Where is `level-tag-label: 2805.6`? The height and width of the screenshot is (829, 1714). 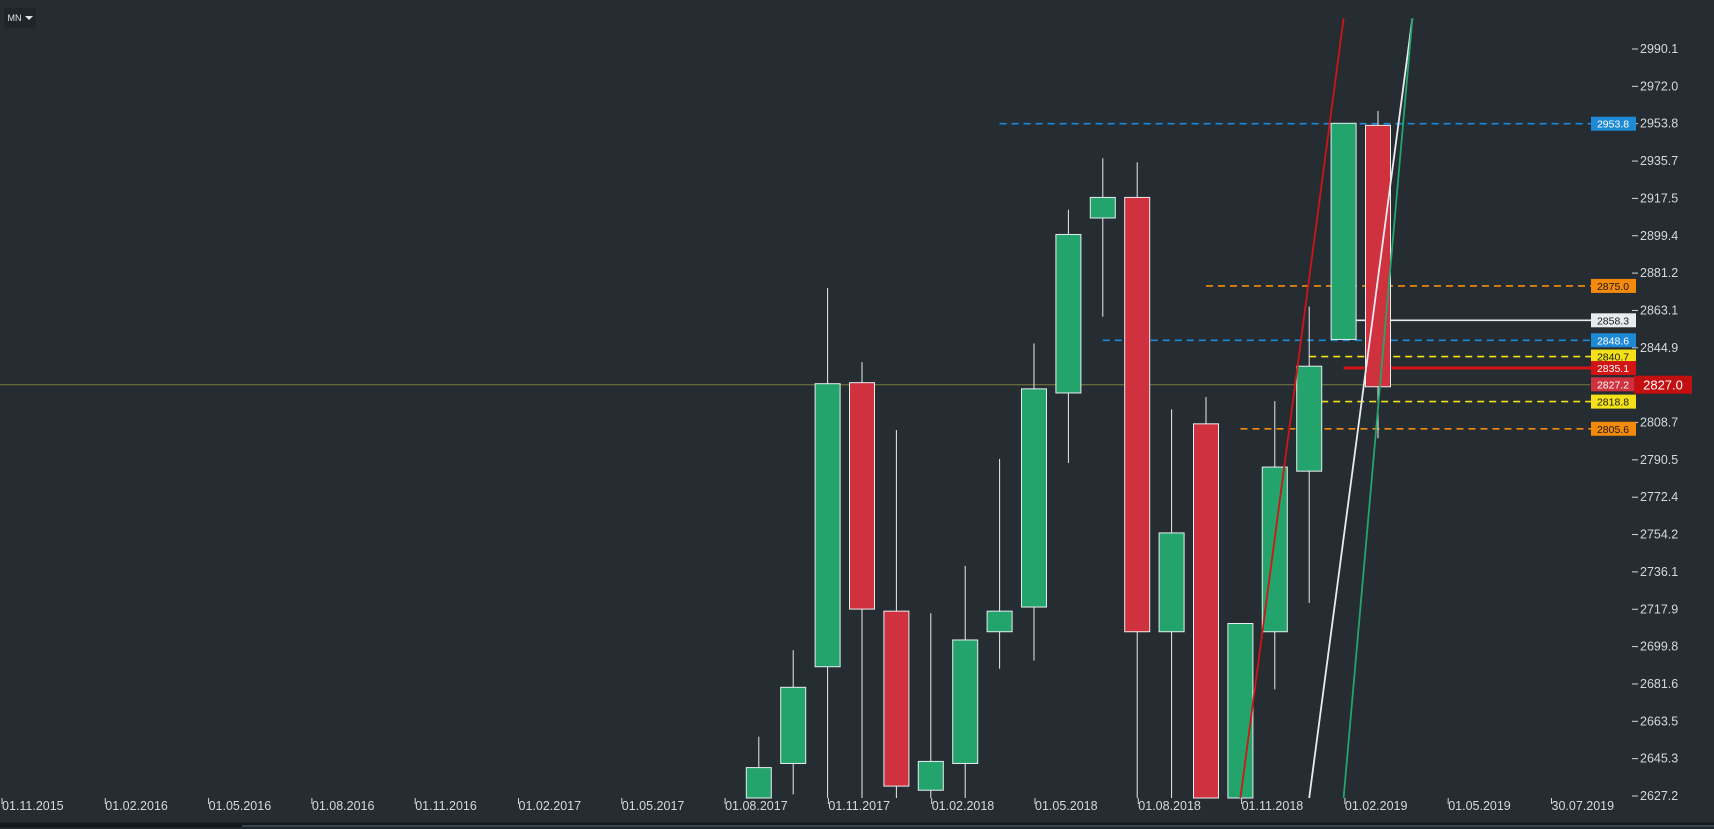 level-tag-label: 2805.6 is located at coordinates (1613, 430).